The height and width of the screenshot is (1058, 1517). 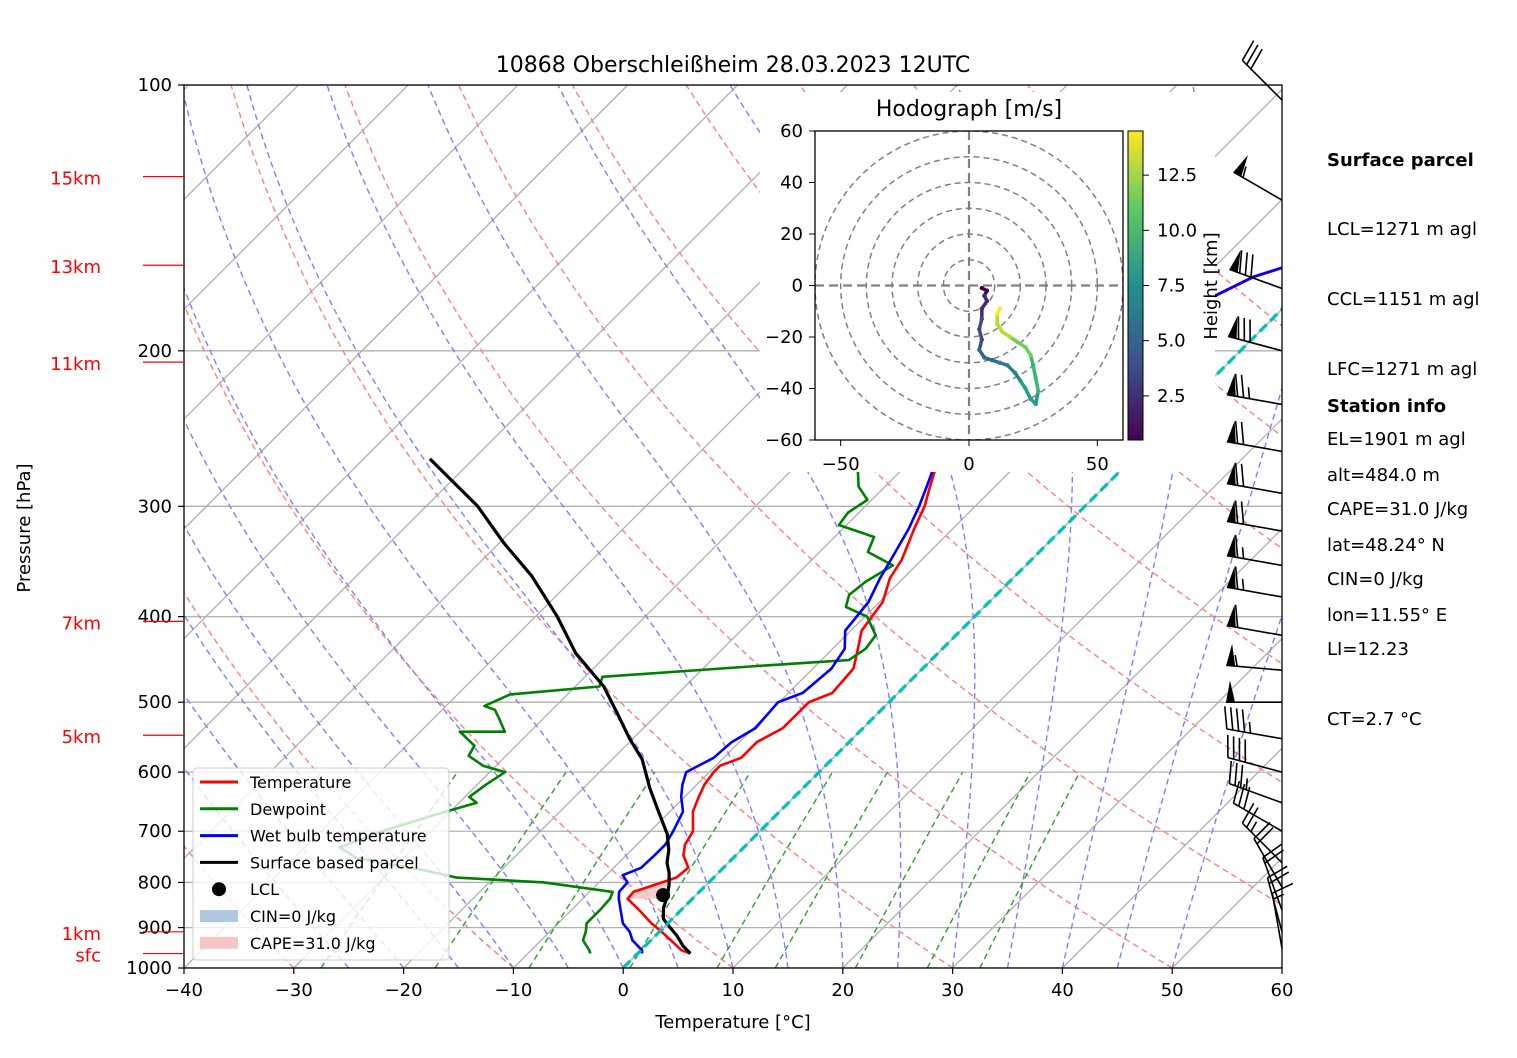 What do you see at coordinates (155, 882) in the screenshot?
I see `y-tick-label: 800` at bounding box center [155, 882].